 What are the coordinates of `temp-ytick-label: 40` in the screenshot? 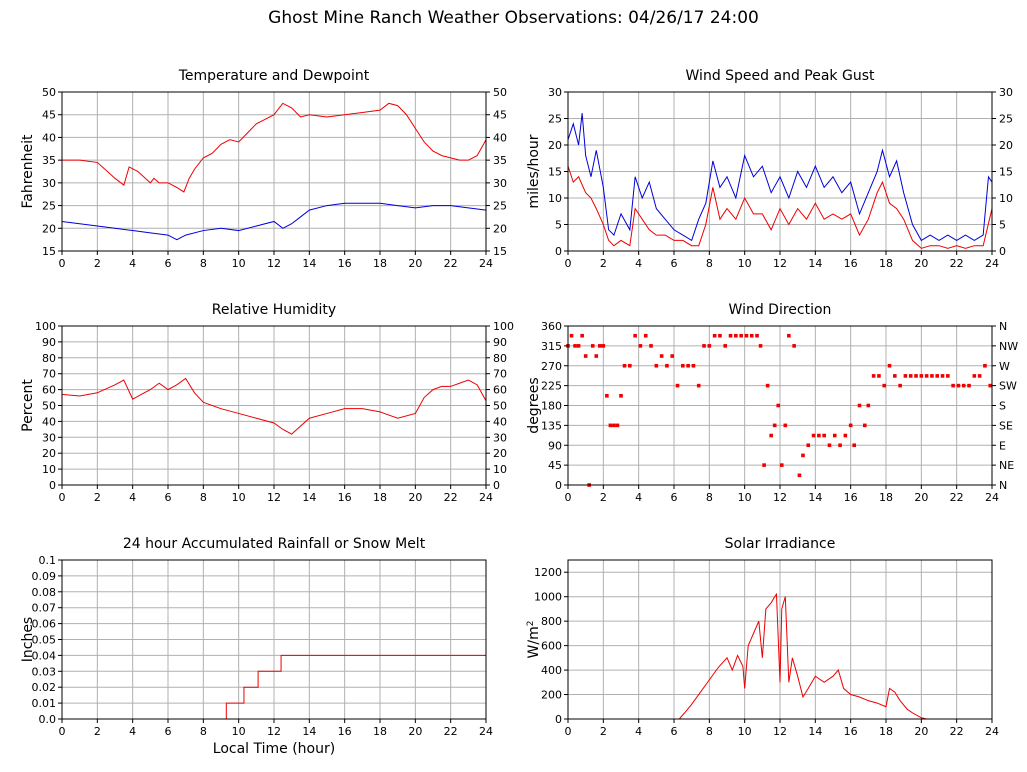 It's located at (49, 137).